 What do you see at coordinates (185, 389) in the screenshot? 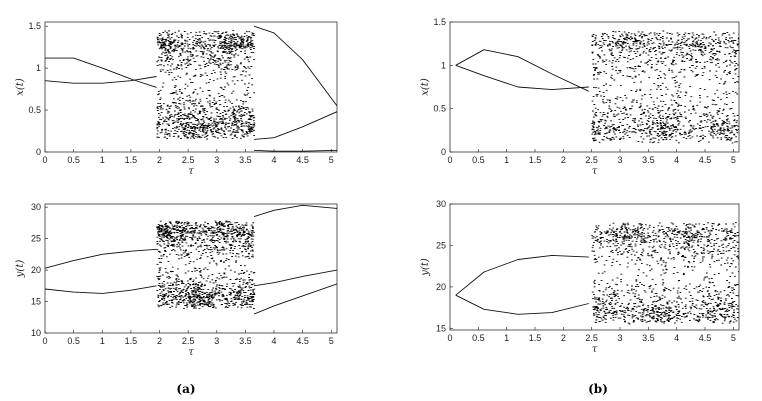
I see `panel-label-a: (a)` at bounding box center [185, 389].